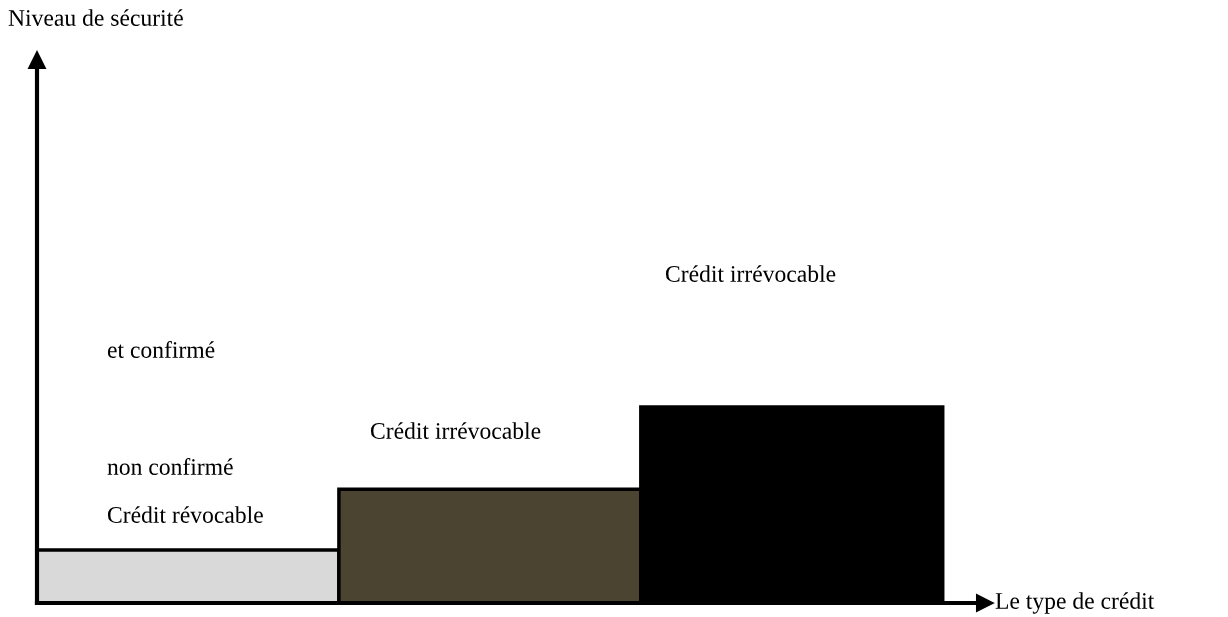 This screenshot has width=1228, height=617. What do you see at coordinates (1075, 603) in the screenshot?
I see `x-axis-title: Le type de crédit` at bounding box center [1075, 603].